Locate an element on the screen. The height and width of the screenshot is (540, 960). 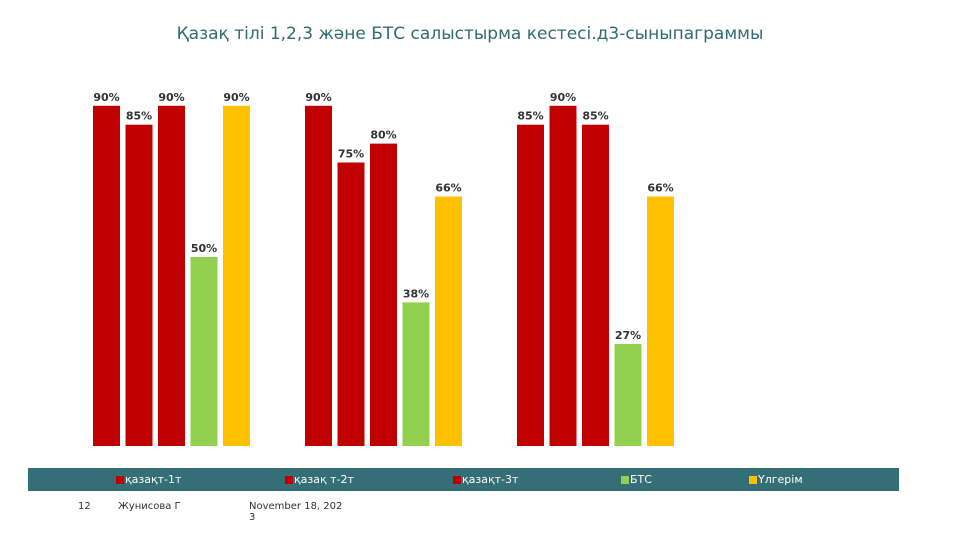
footer-date: November 18, 2023 is located at coordinates (296, 512).